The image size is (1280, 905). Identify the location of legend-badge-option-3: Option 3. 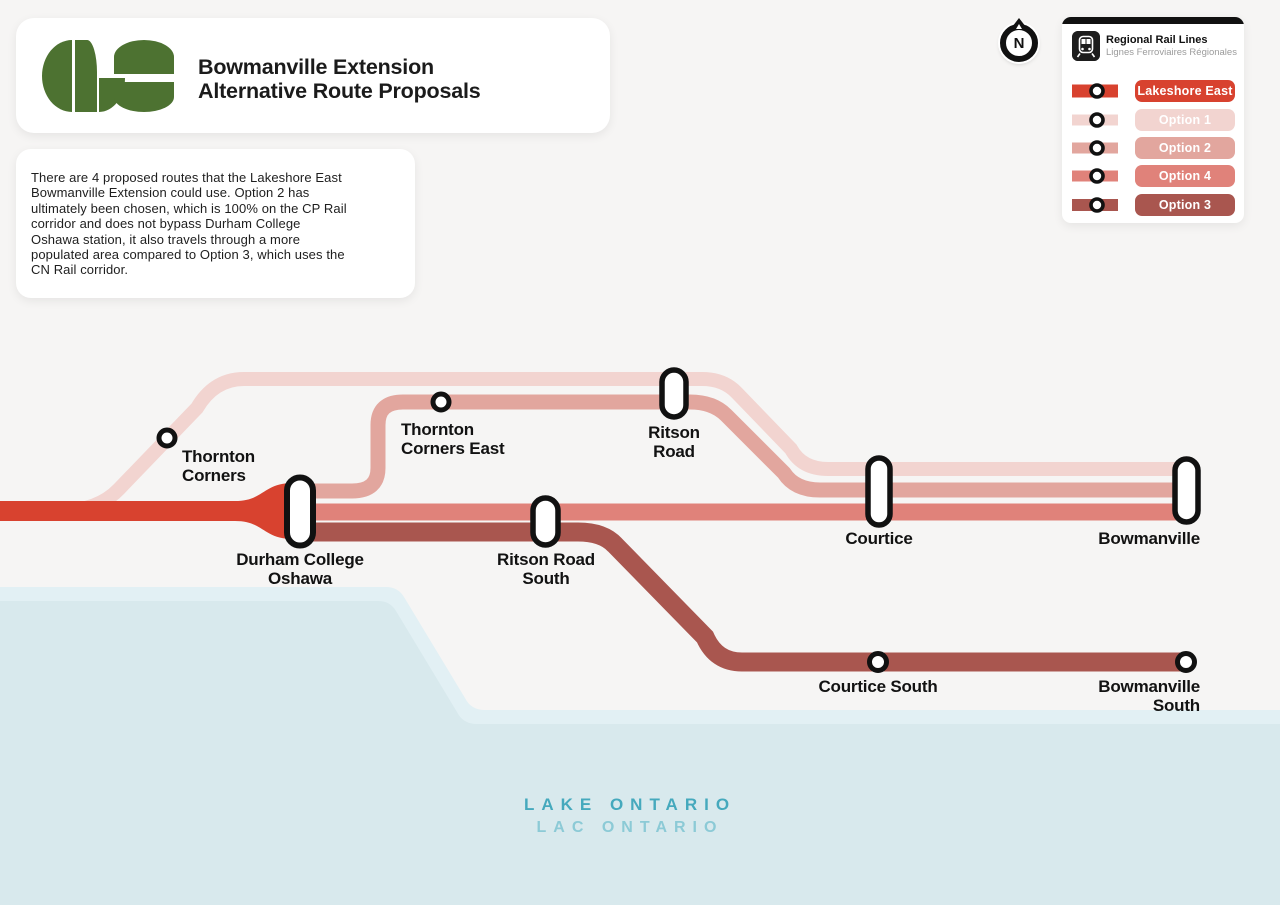
(1185, 204).